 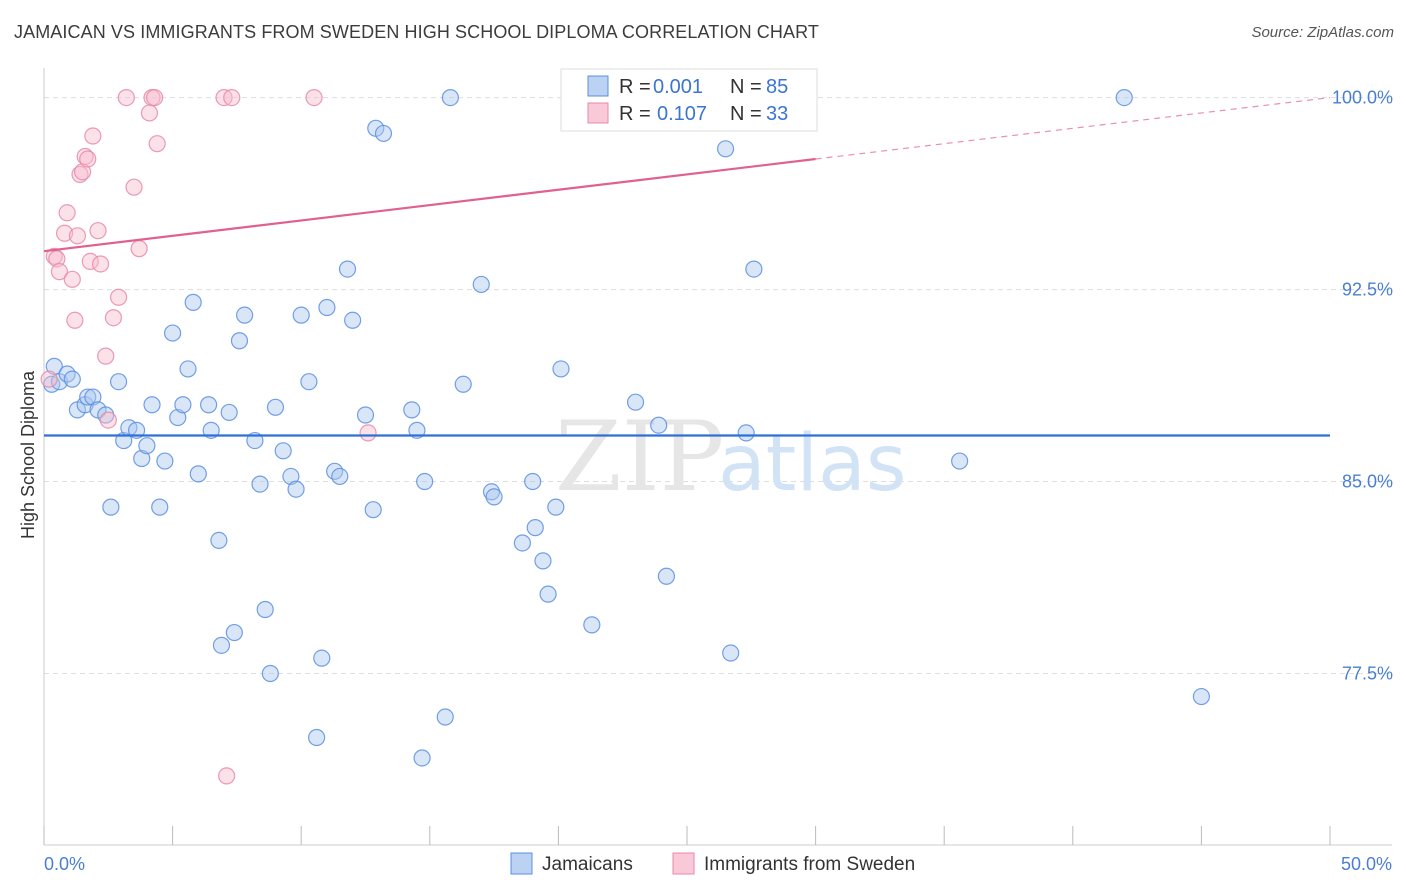 What do you see at coordinates (639, 457) in the screenshot?
I see `watermark-zip: ZIP` at bounding box center [639, 457].